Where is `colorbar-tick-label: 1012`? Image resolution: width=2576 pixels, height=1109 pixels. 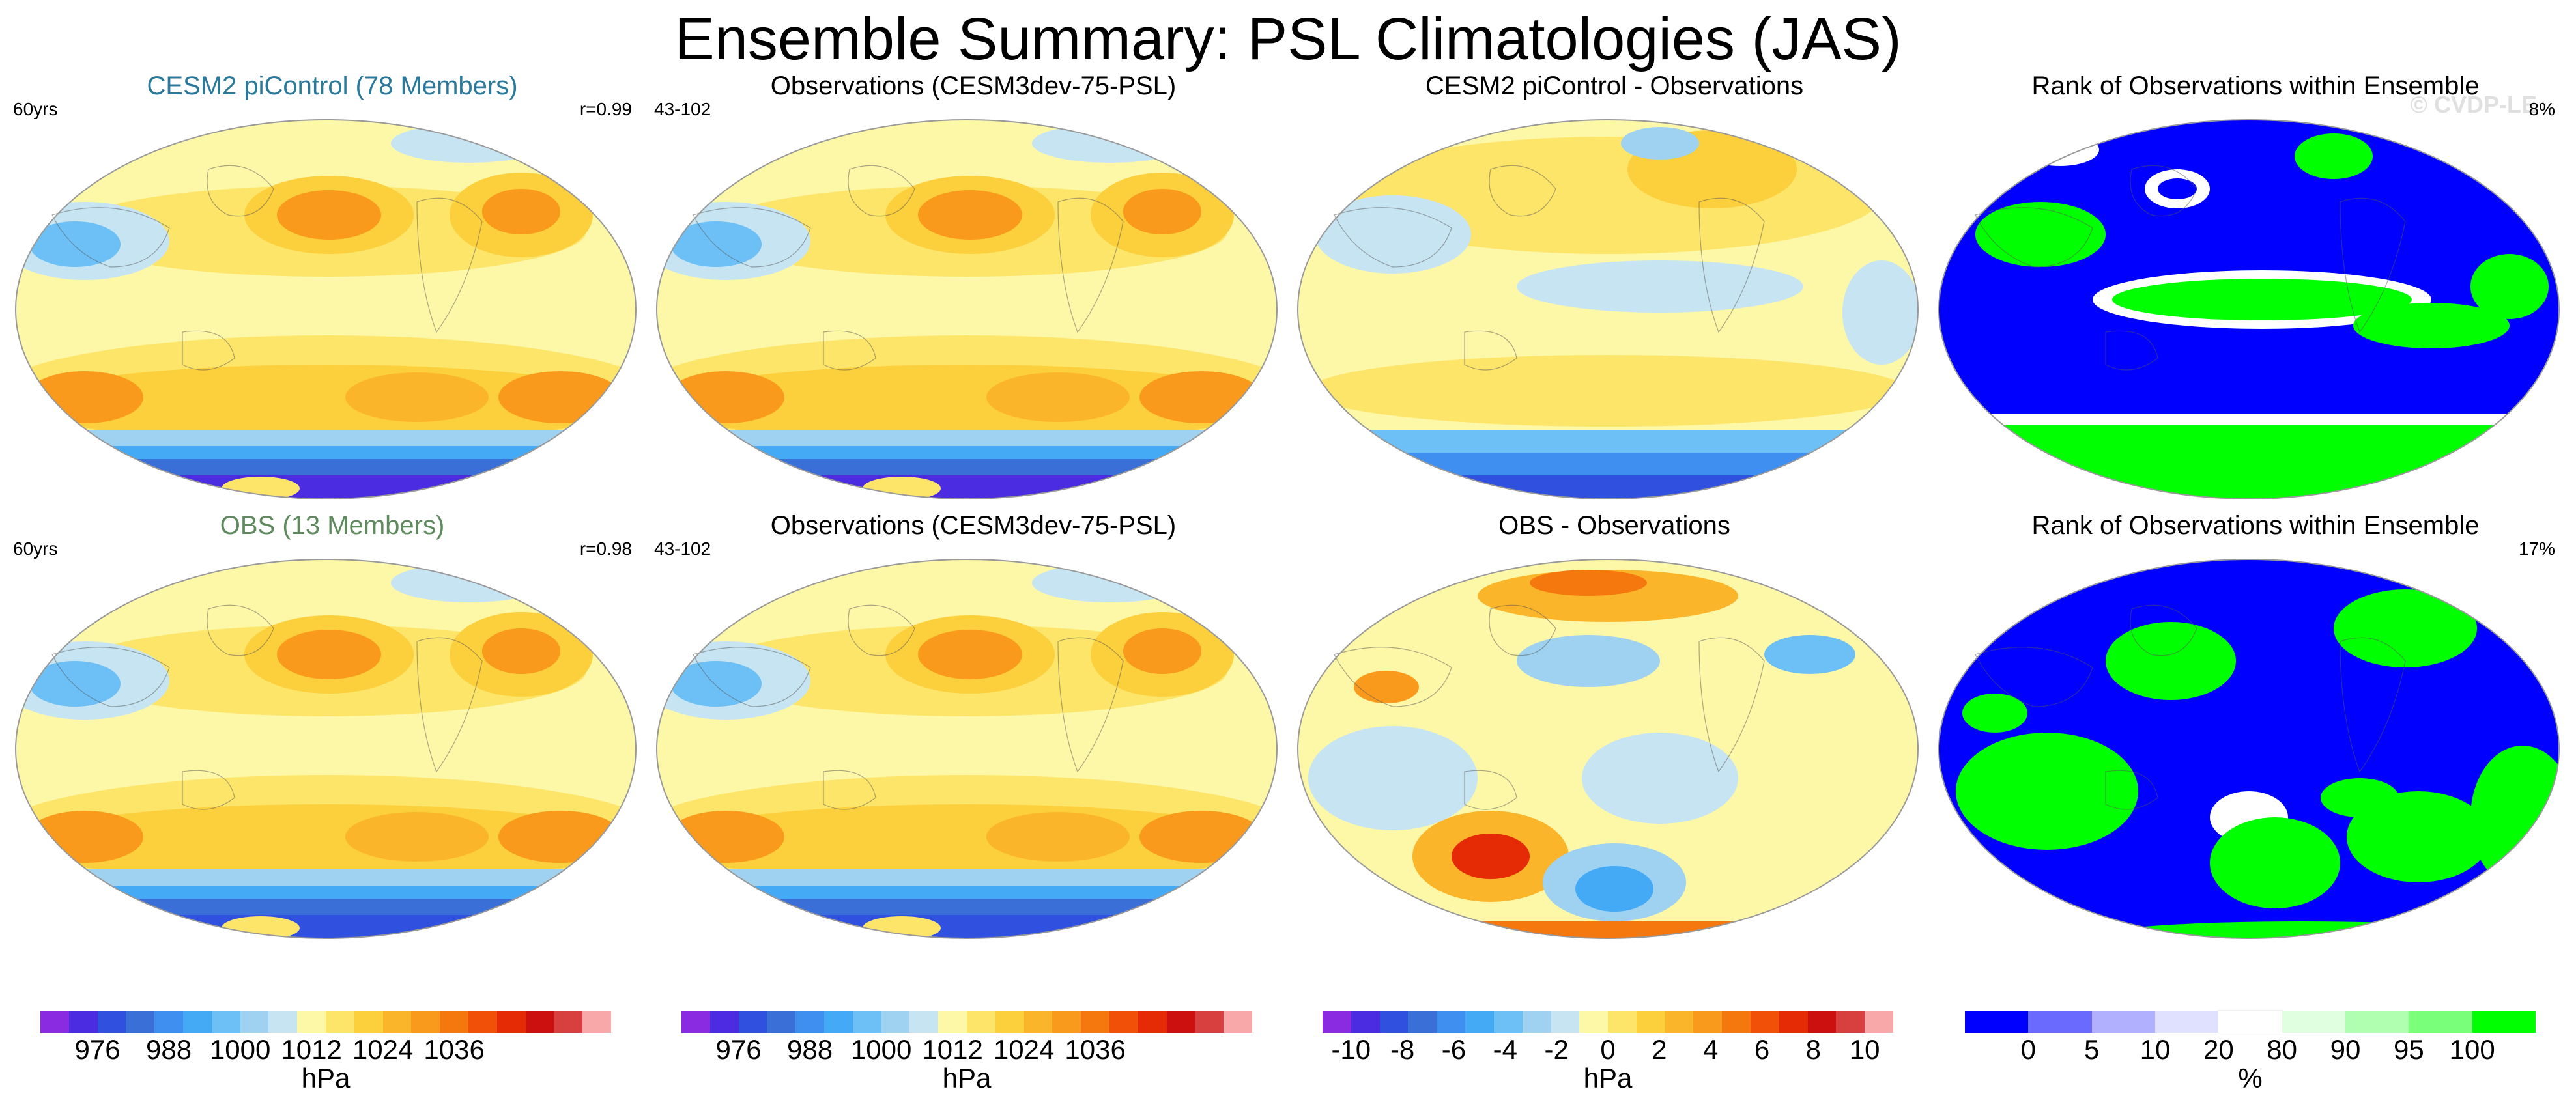
colorbar-tick-label: 1012 is located at coordinates (952, 1050).